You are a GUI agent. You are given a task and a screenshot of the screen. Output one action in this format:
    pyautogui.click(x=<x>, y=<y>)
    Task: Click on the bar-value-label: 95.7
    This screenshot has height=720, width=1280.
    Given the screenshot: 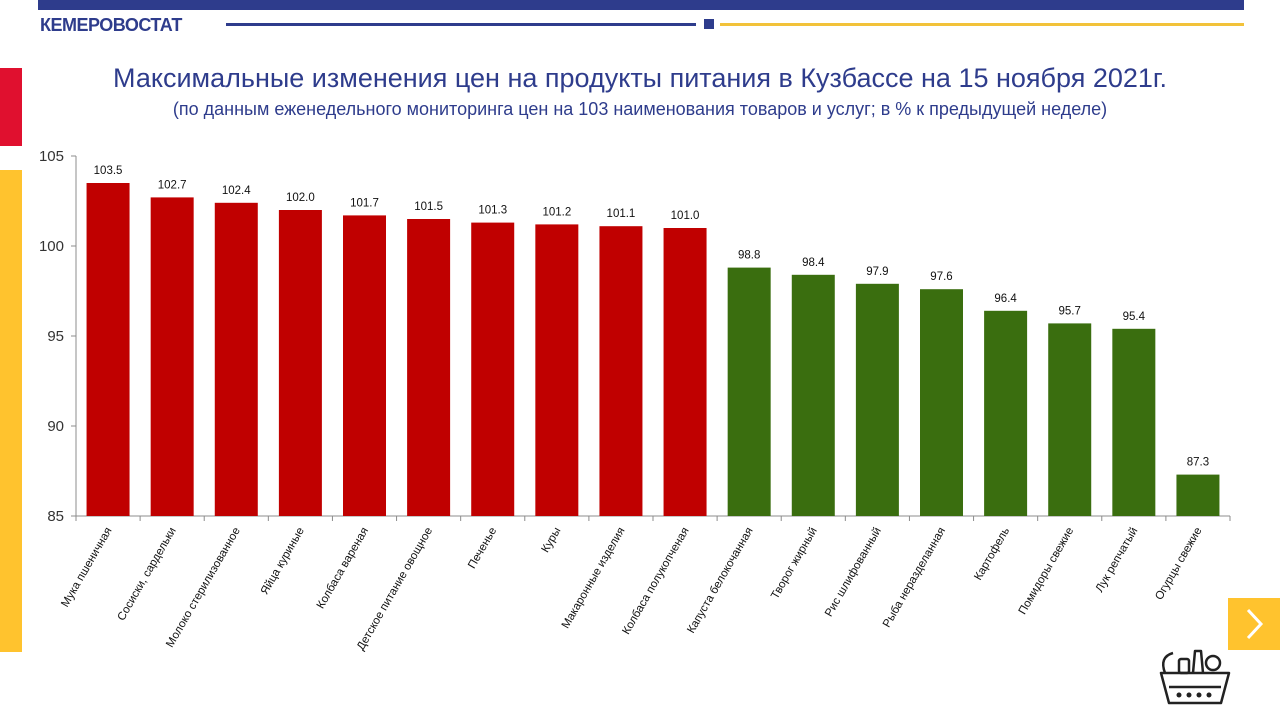 What is the action you would take?
    pyautogui.click(x=1070, y=311)
    